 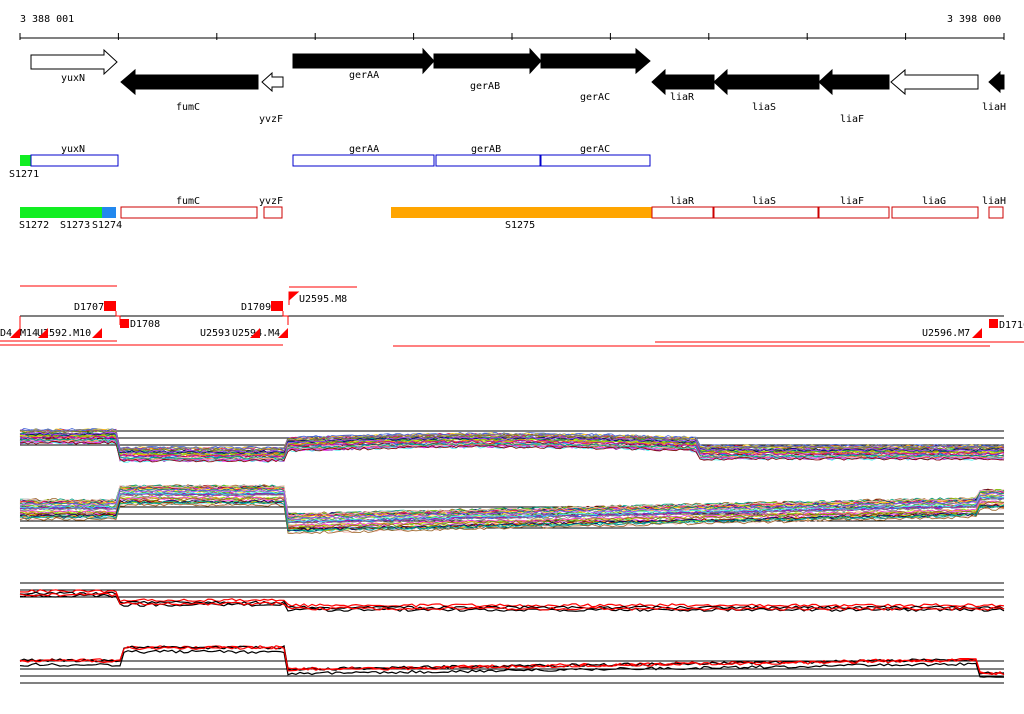 What do you see at coordinates (189, 212) in the screenshot?
I see `minus-box-fumC` at bounding box center [189, 212].